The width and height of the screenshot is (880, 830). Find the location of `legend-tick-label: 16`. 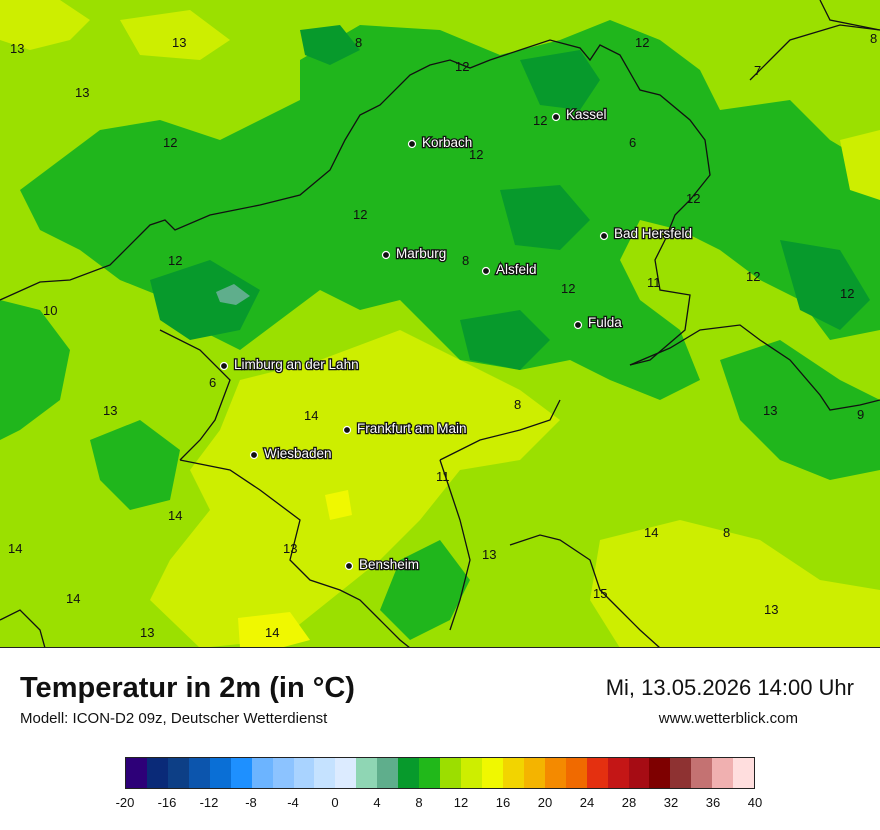

legend-tick-label: 16 is located at coordinates (503, 802).